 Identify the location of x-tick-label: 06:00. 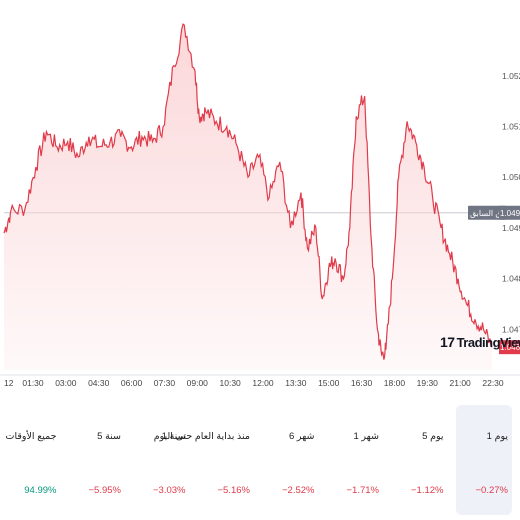
(132, 383).